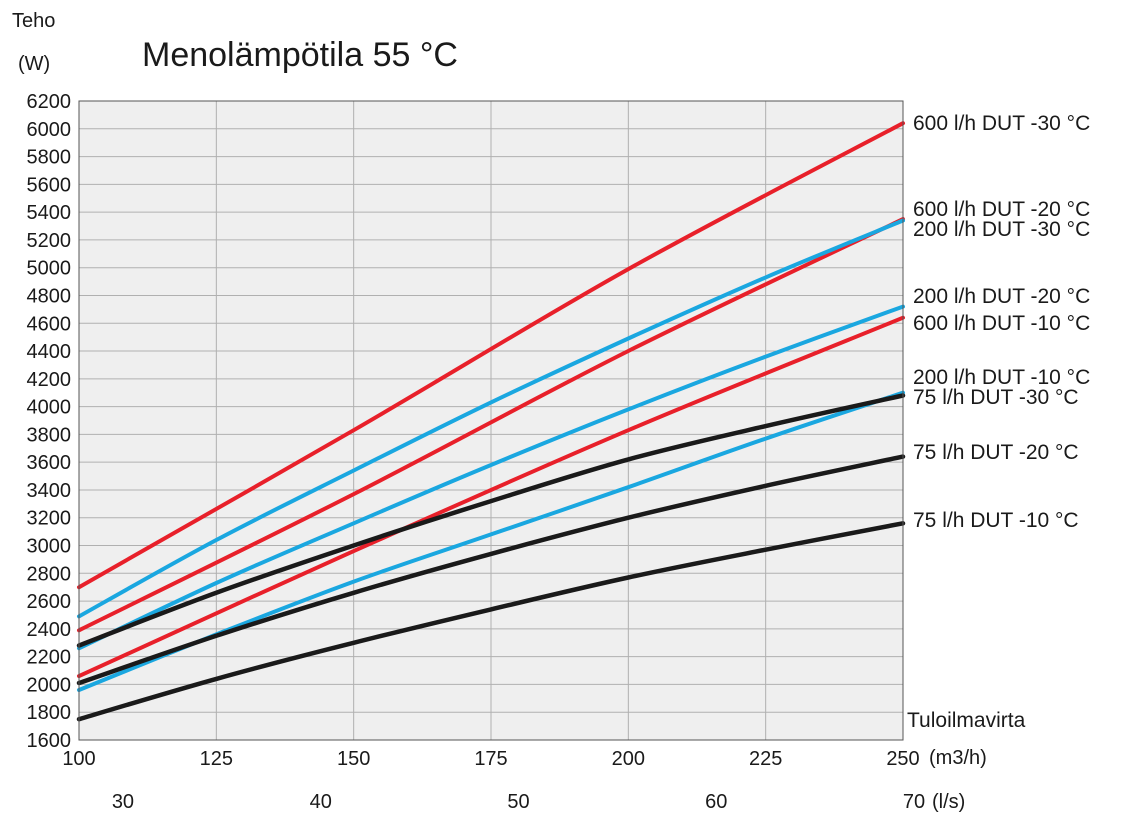 Image resolution: width=1123 pixels, height=814 pixels. Describe the element at coordinates (216, 759) in the screenshot. I see `x-tick-label: 125` at that location.